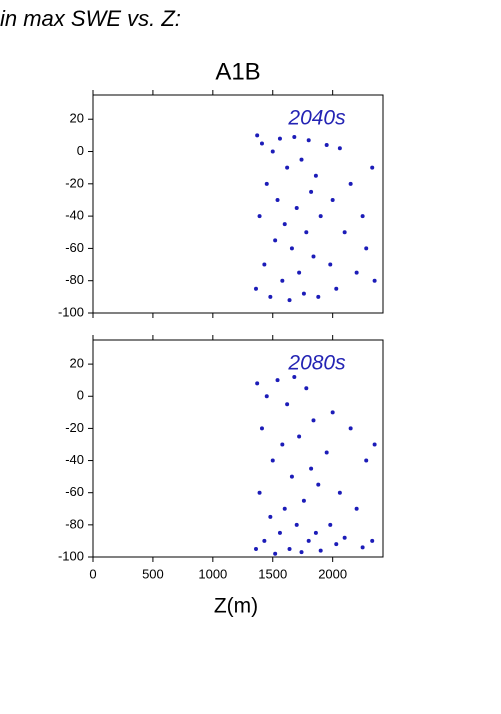 The image size is (501, 714). I want to click on x-tick-label: 2000, so click(332, 573).